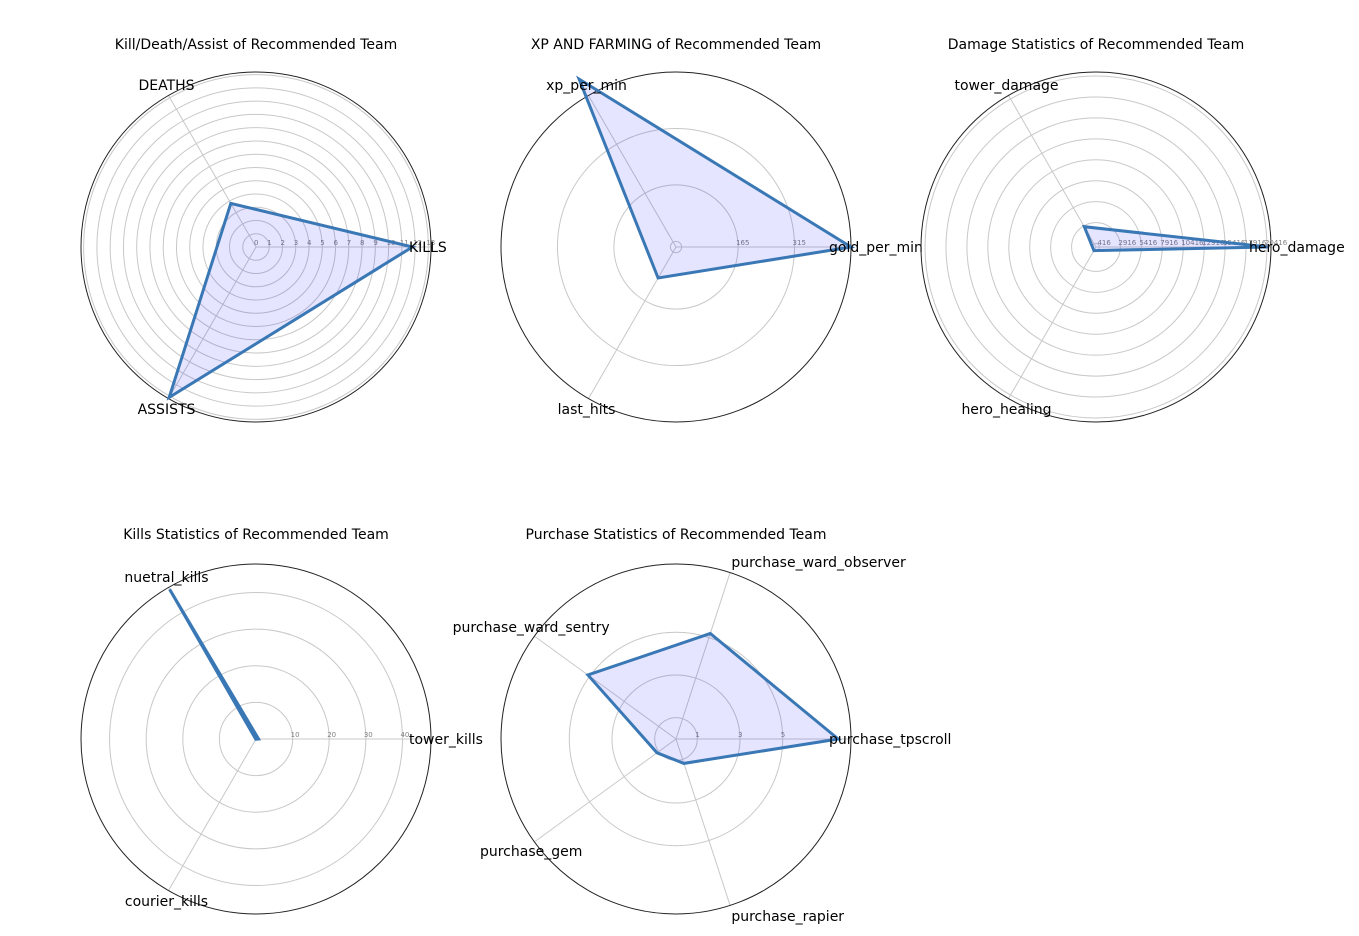 The width and height of the screenshot is (1359, 936). I want to click on axis-label: DEATHS, so click(166, 86).